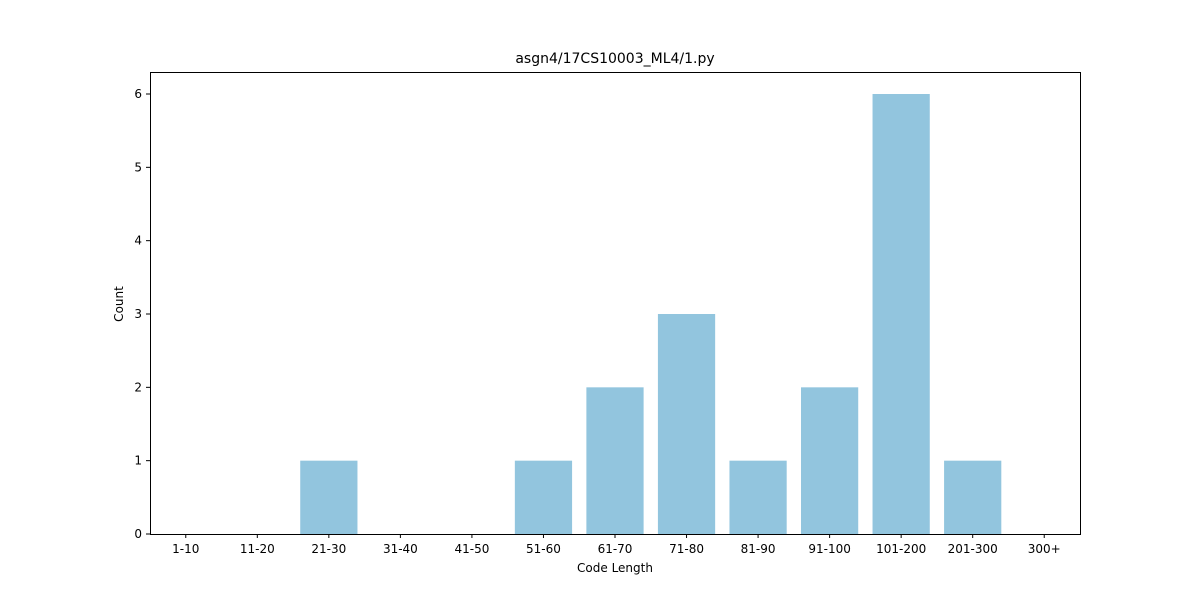 This screenshot has width=1200, height=600. What do you see at coordinates (758, 549) in the screenshot?
I see `x-tick-label: 81-90` at bounding box center [758, 549].